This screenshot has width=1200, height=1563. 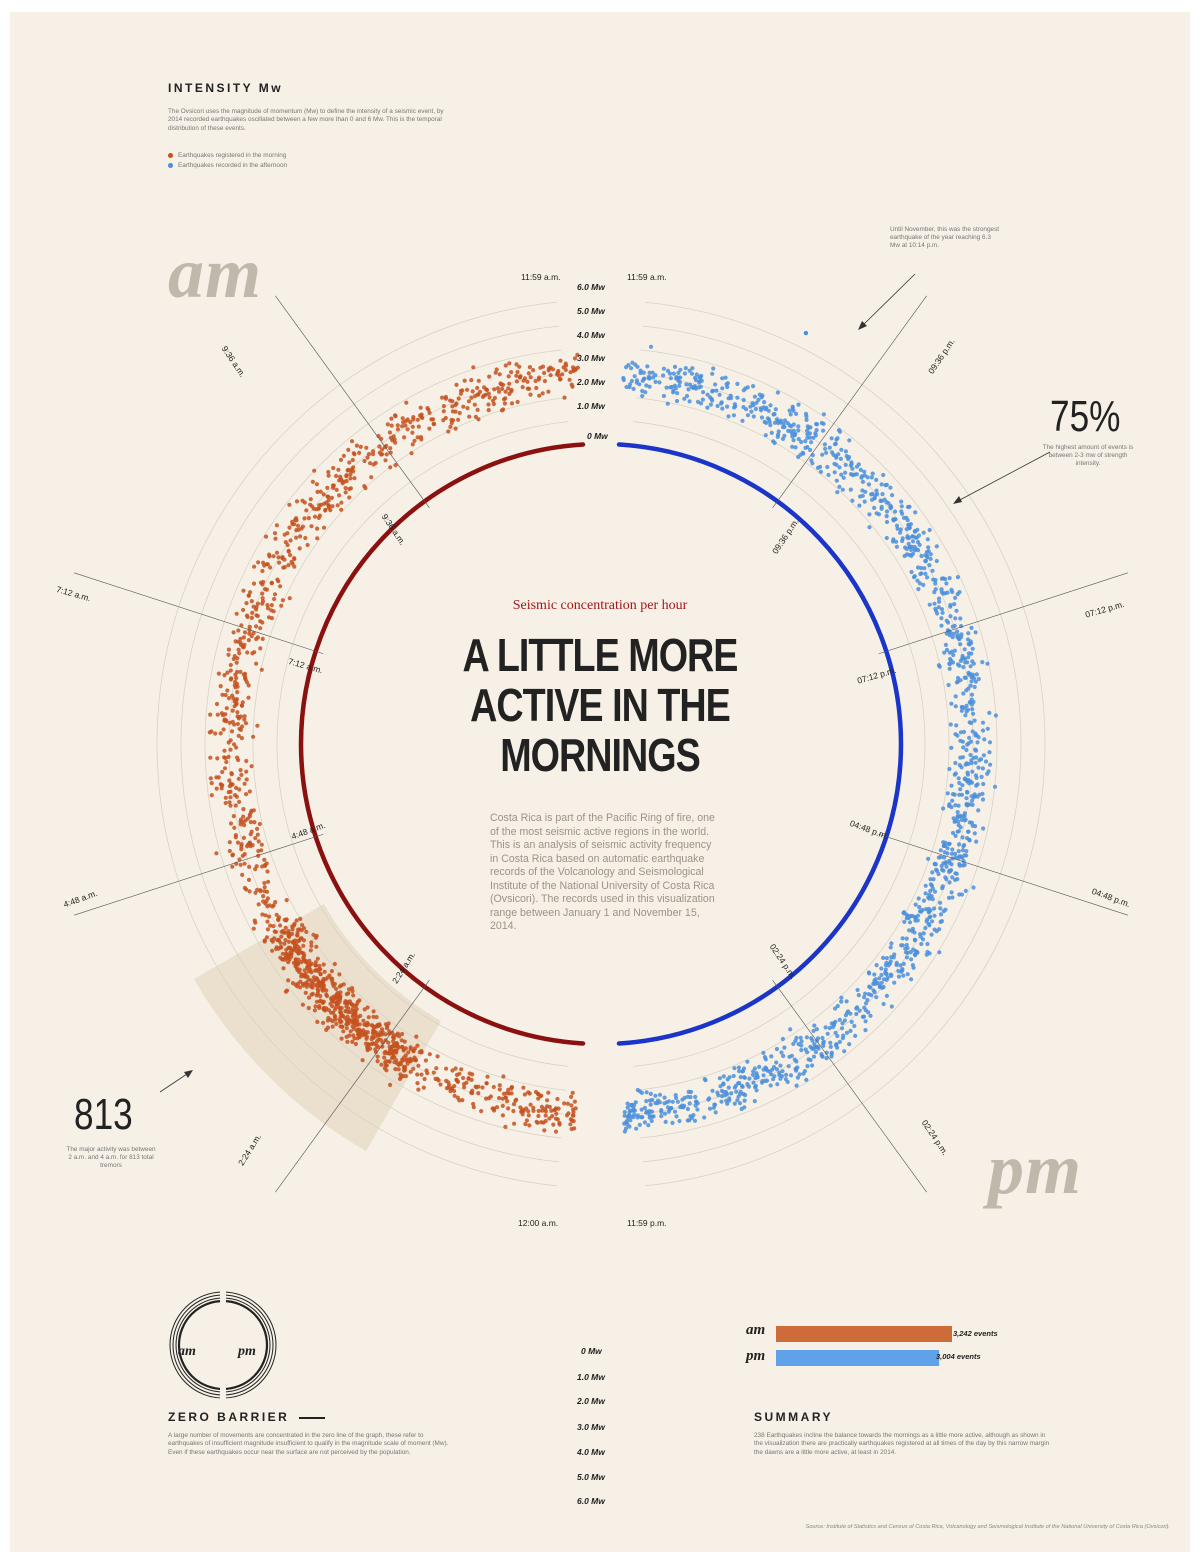 I want to click on zero-barrier-title: ZERO BARRIER, so click(x=247, y=1417).